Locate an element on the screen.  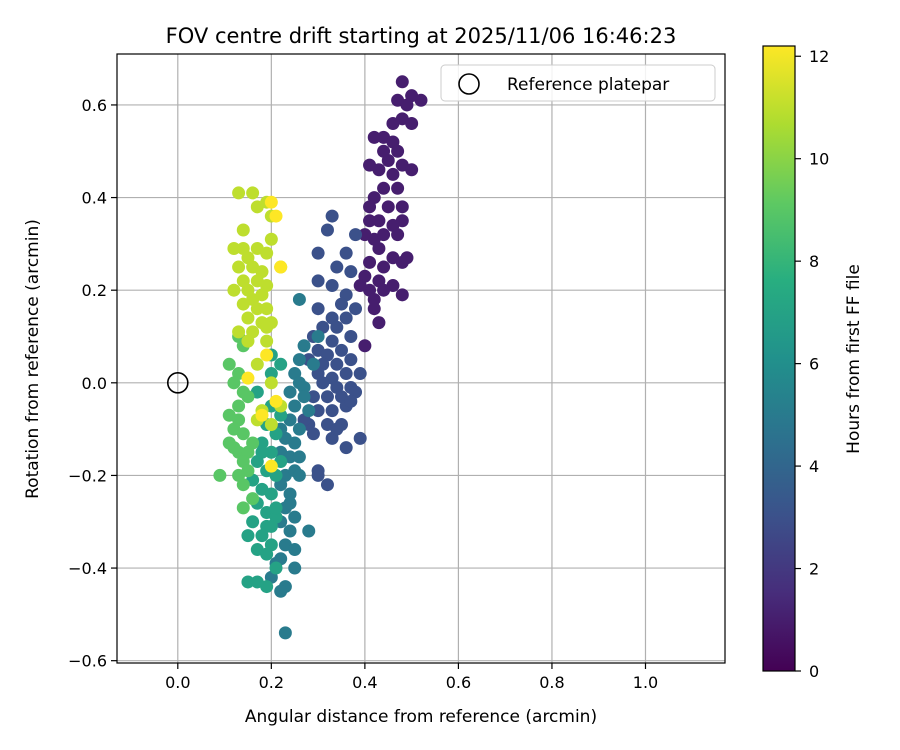
y-tick-label: 0.4 is located at coordinates (94, 198).